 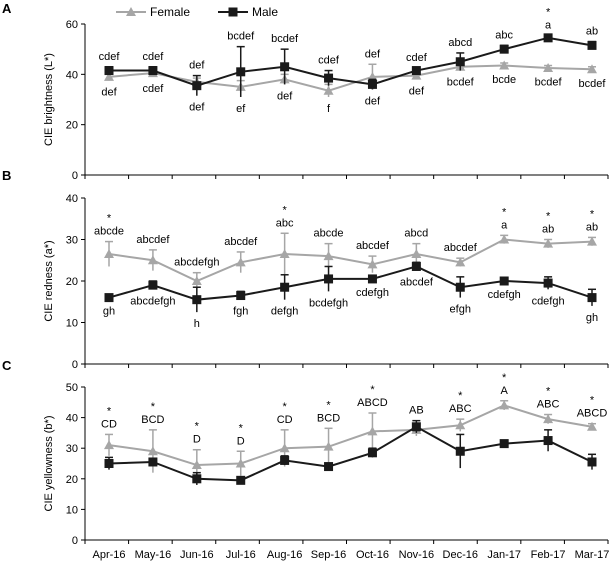 I want to click on series-female, so click(x=350, y=440).